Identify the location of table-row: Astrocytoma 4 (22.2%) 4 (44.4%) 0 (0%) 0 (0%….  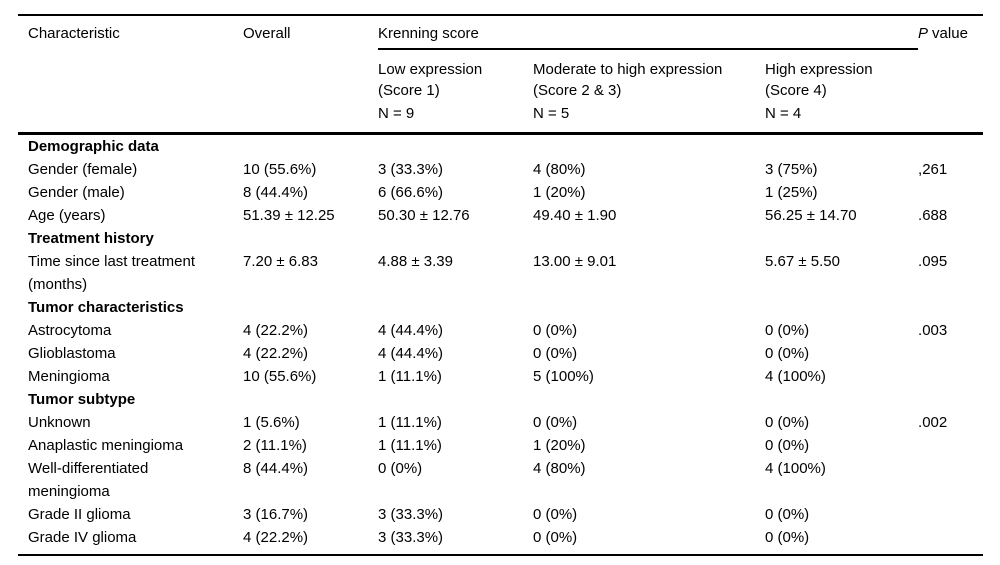
(500, 330).